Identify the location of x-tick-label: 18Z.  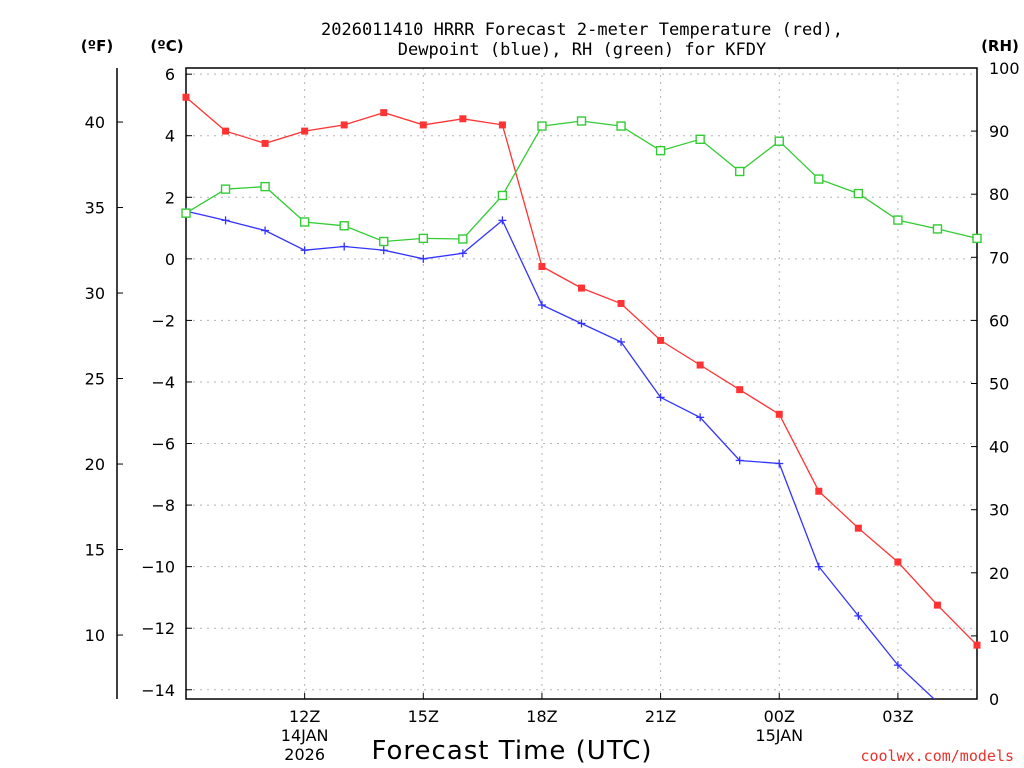
(541, 716).